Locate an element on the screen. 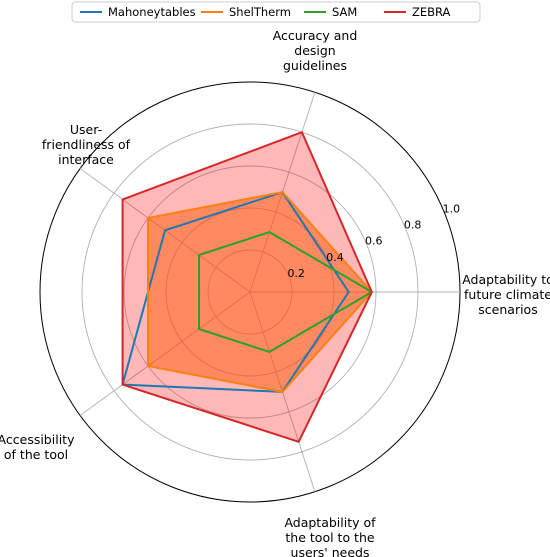 The image size is (550, 557). radial-tick-labels: 0.2 0.4 0.6 0.8 1.0 is located at coordinates (373, 241).